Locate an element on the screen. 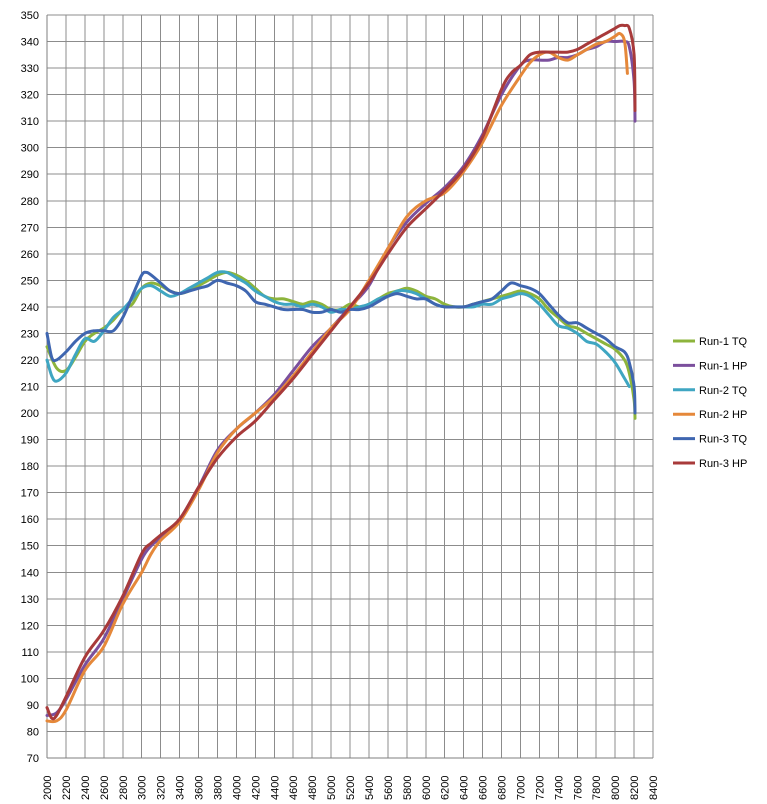 This screenshot has width=767, height=804. y-tick-label: 260 is located at coordinates (30, 255).